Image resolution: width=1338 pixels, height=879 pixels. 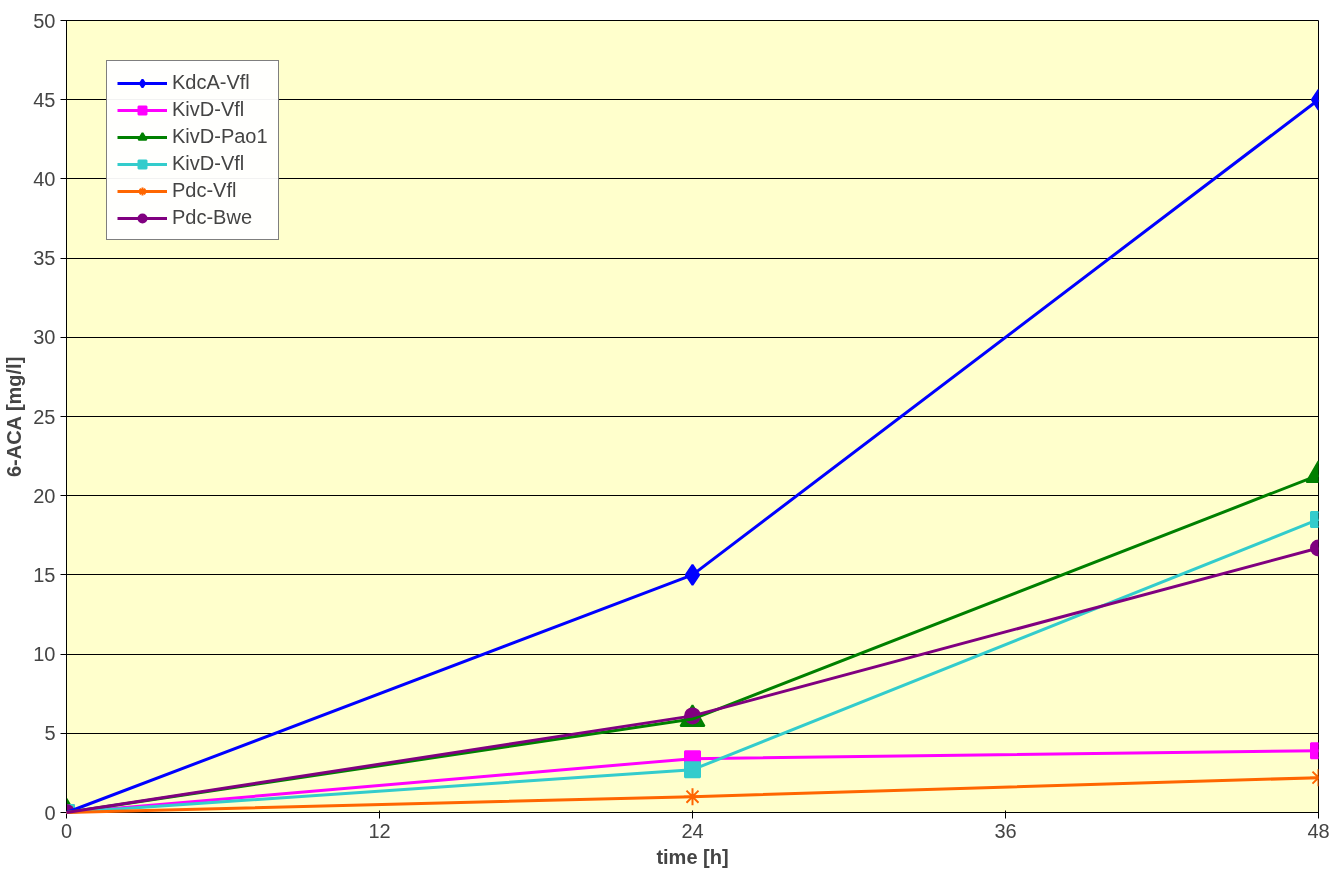 What do you see at coordinates (212, 217) in the screenshot?
I see `legend-label: Pdc-Bwe` at bounding box center [212, 217].